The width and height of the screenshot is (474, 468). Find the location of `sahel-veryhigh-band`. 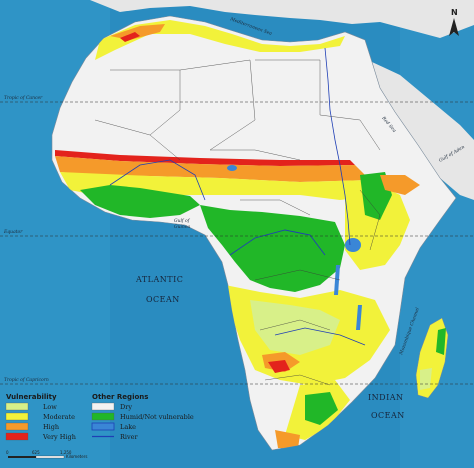

sahel-veryhigh-band is located at coordinates (205, 158).